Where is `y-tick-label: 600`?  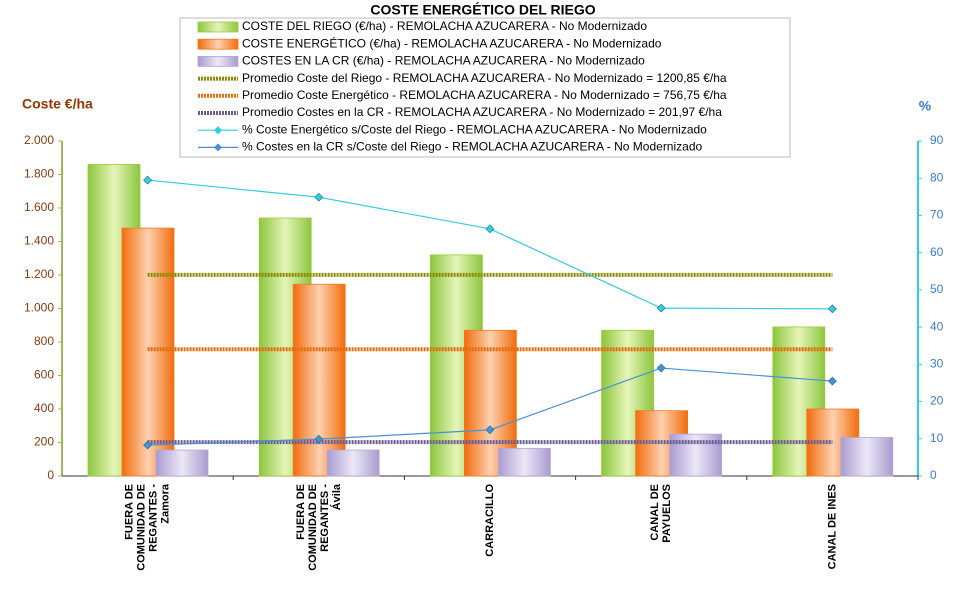 y-tick-label: 600 is located at coordinates (44, 375).